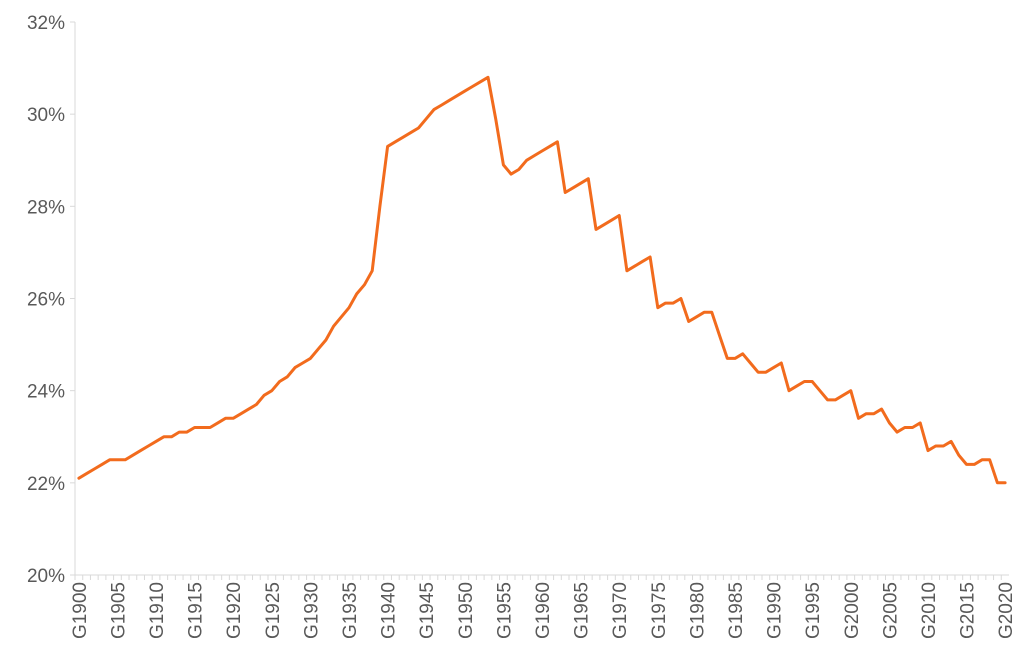 This screenshot has height=668, width=1024. Describe the element at coordinates (350, 610) in the screenshot. I see `x-tick-label: G1935` at that location.